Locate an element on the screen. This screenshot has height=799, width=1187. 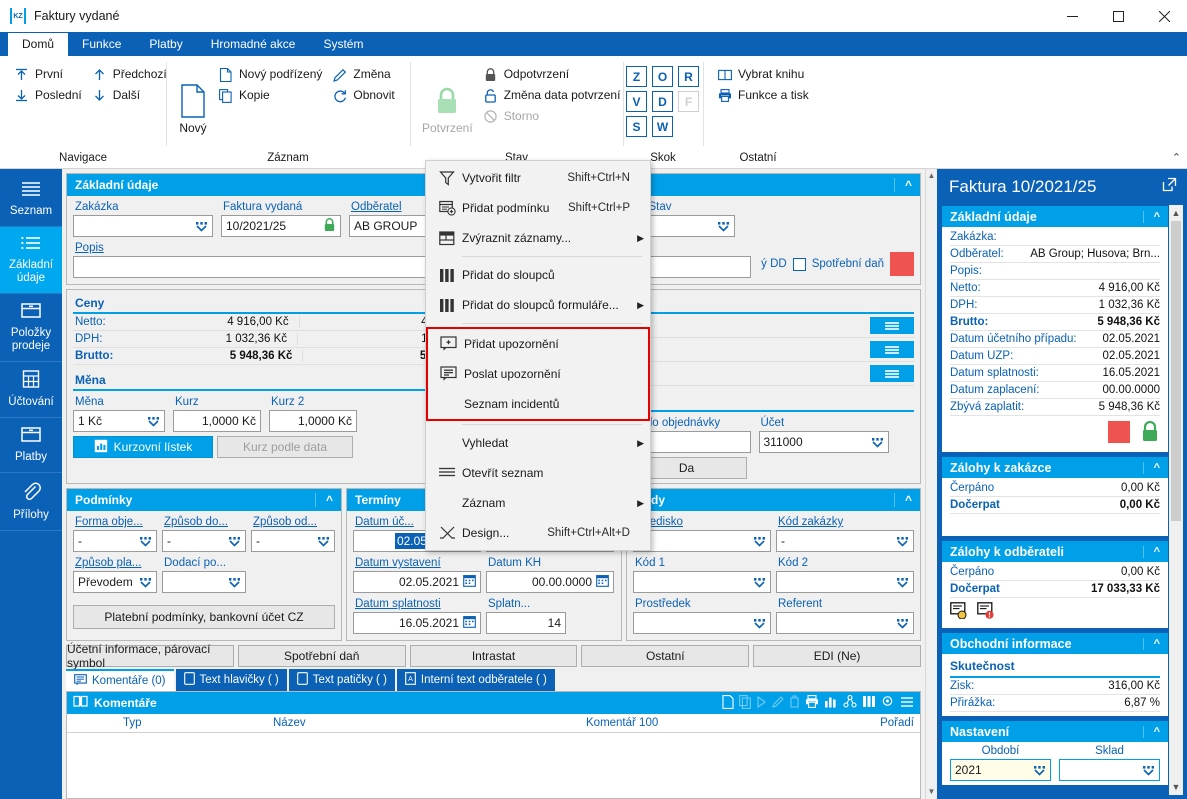
ribbon-button-prvni: První is located at coordinates (49, 74).